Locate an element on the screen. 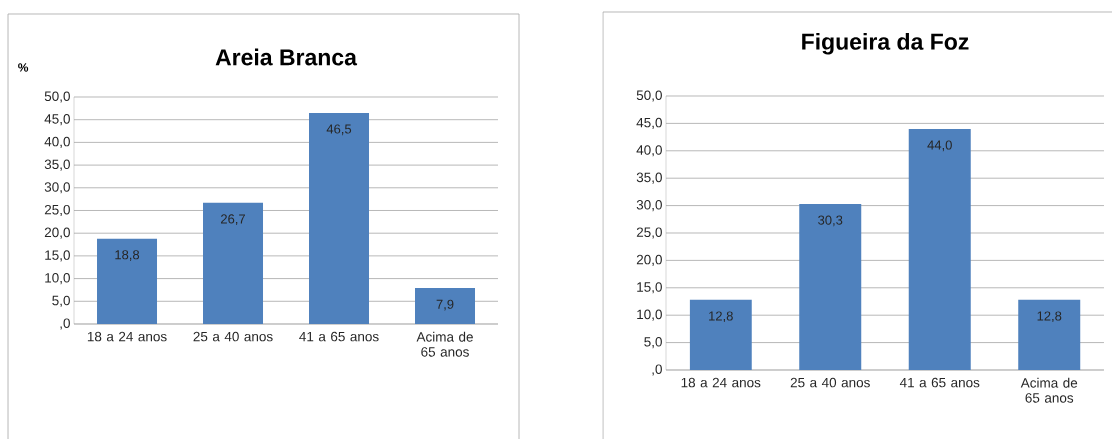  data-label: 46,5 is located at coordinates (339, 130).